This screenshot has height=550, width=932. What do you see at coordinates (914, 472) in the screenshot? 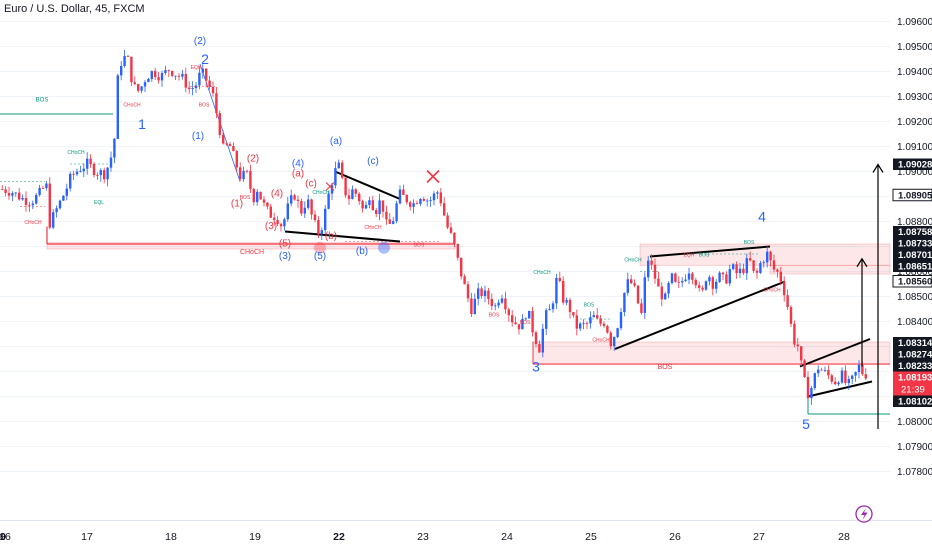
I see `price-tick-label: 1.07800` at bounding box center [914, 472].